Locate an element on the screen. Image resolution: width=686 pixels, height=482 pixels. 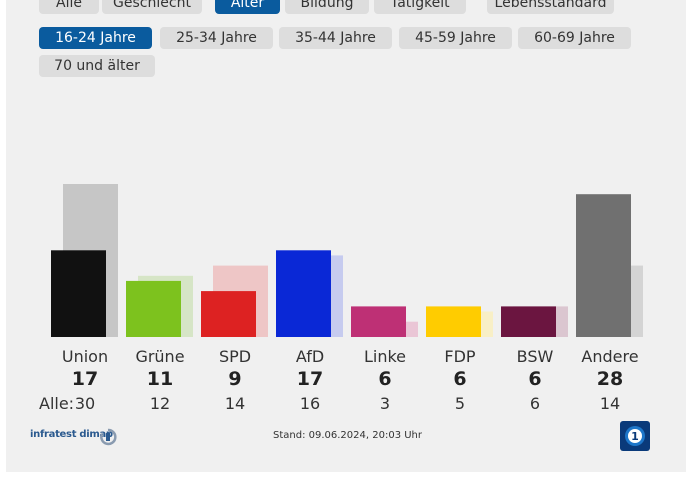
party-label-8: Andere is located at coordinates (609, 356).